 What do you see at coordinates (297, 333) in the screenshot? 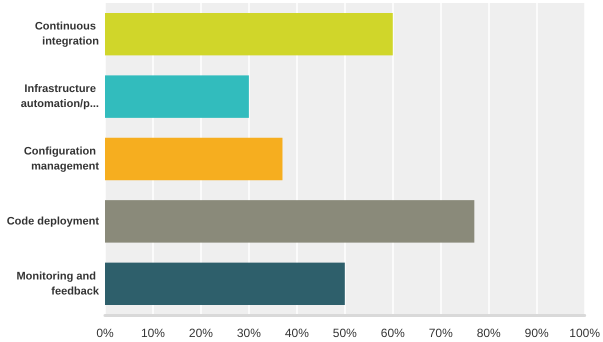
I see `x-tick-label: 40%` at bounding box center [297, 333].